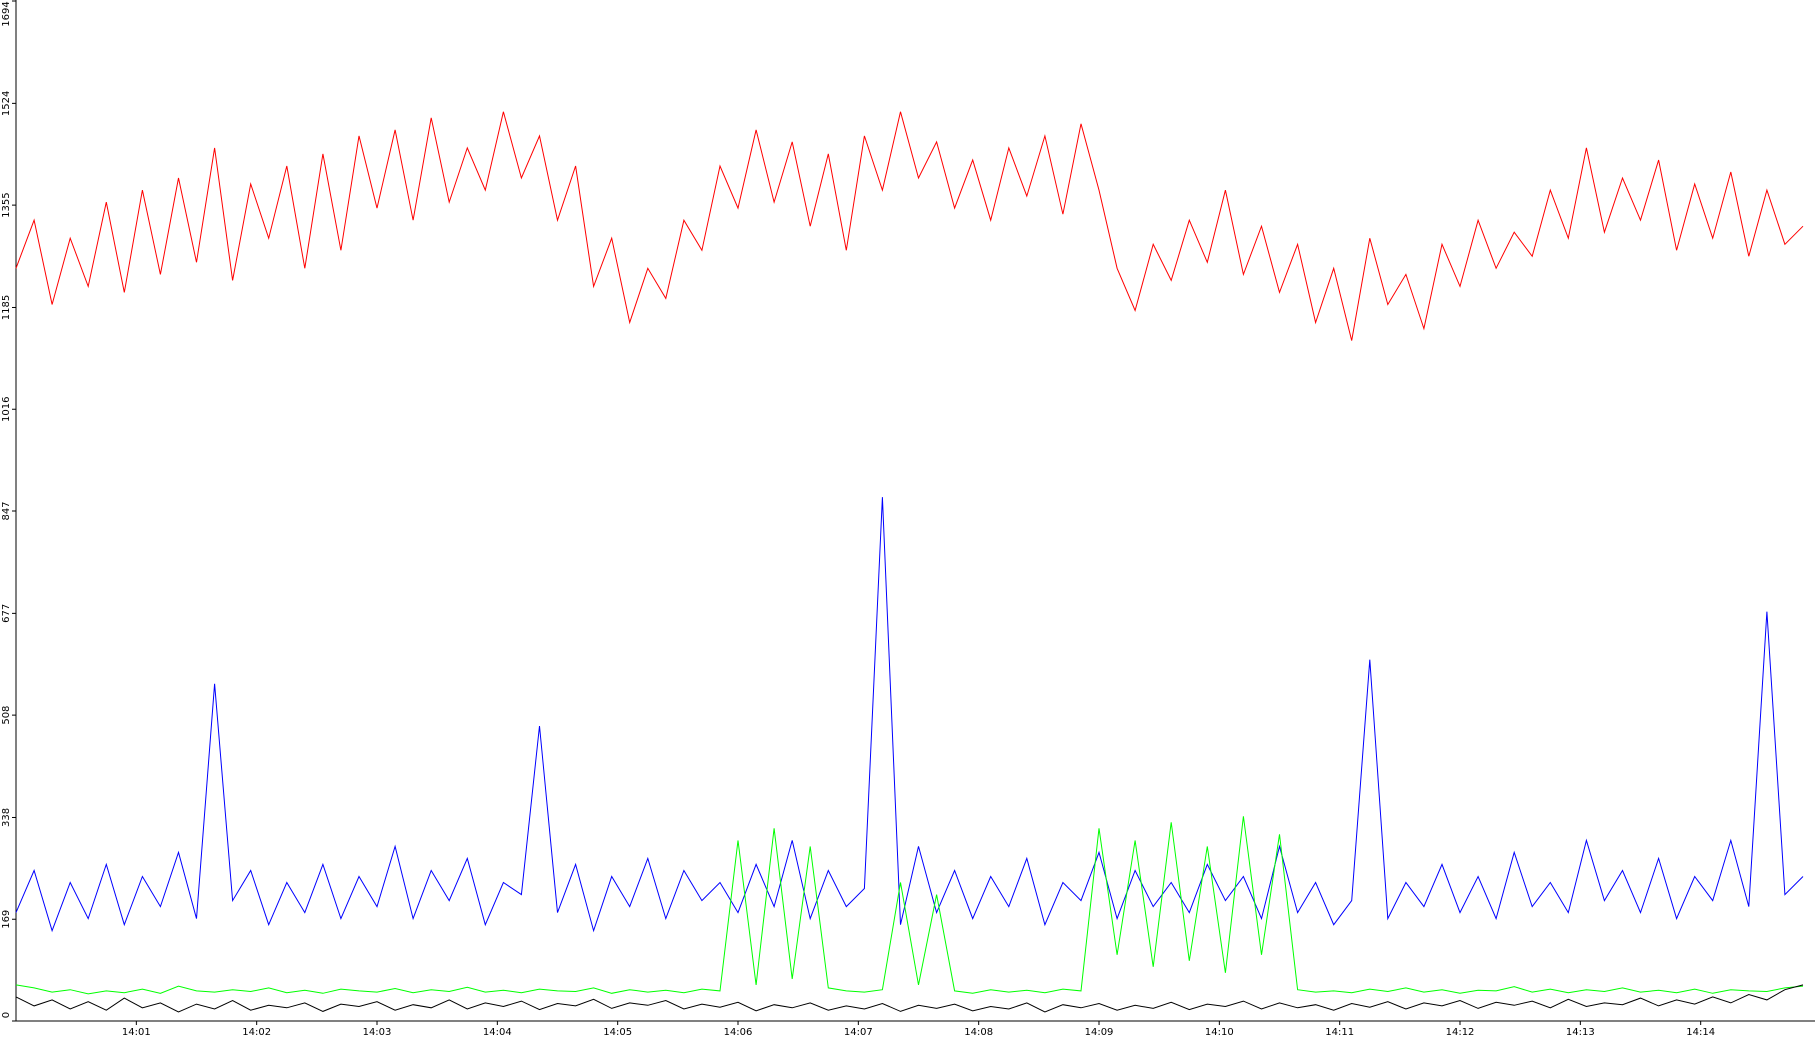  What do you see at coordinates (497, 1032) in the screenshot?
I see `x-tick-label: 14:04` at bounding box center [497, 1032].